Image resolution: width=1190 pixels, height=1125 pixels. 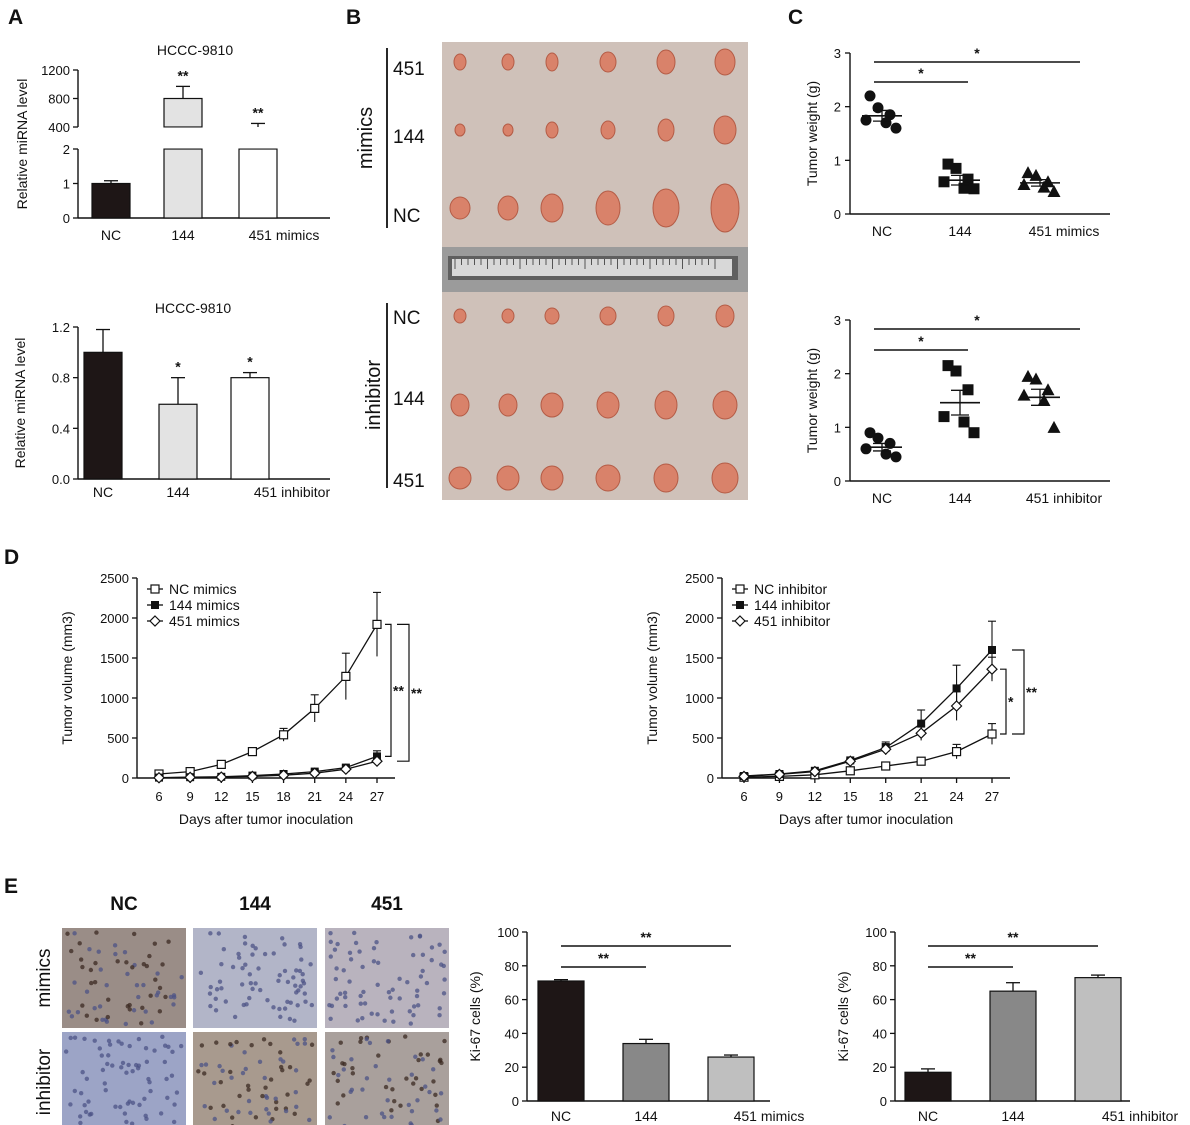 What do you see at coordinates (960, 231) in the screenshot?
I see `x-category-label: 144` at bounding box center [960, 231].